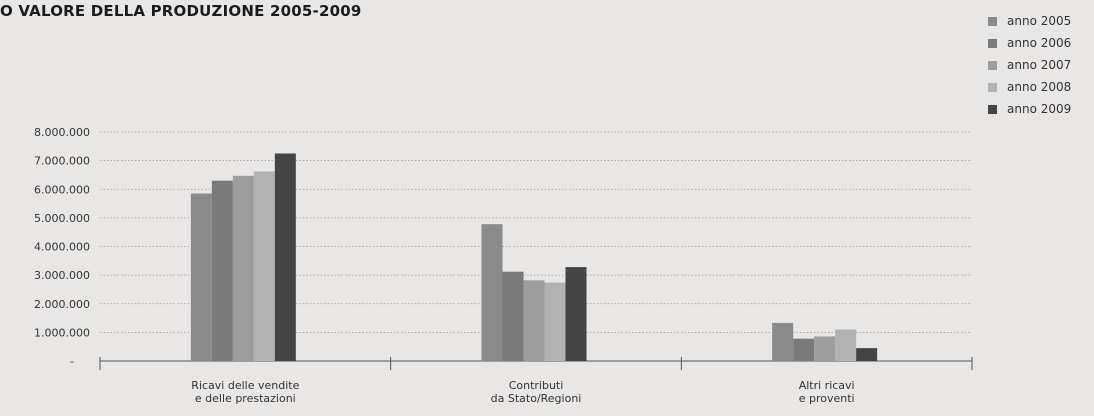 Image resolution: width=1094 pixels, height=416 pixels. What do you see at coordinates (62, 218) in the screenshot?
I see `y-tick-label: 5.000.000` at bounding box center [62, 218].